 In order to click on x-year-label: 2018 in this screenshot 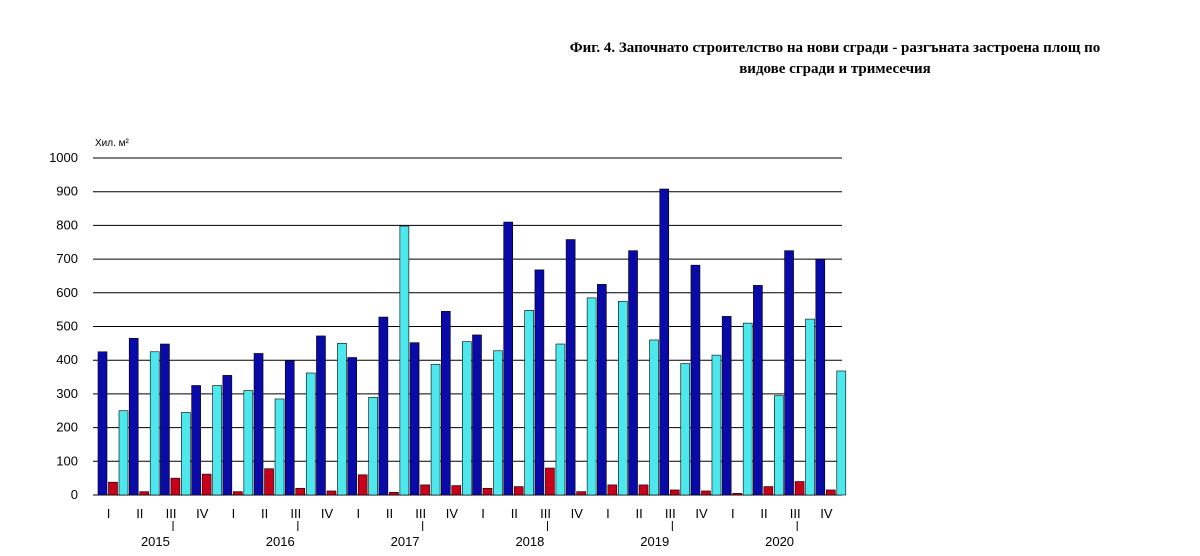, I will do `click(529, 541)`.